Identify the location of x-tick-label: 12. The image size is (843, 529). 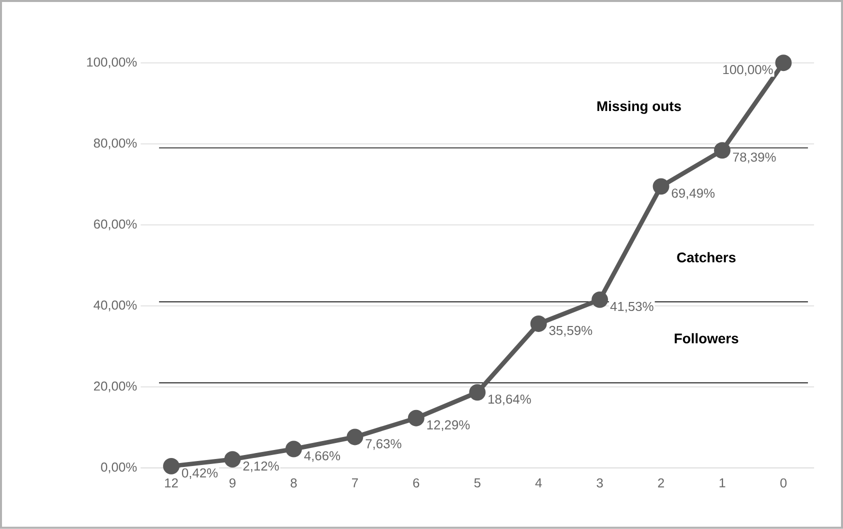
(171, 483).